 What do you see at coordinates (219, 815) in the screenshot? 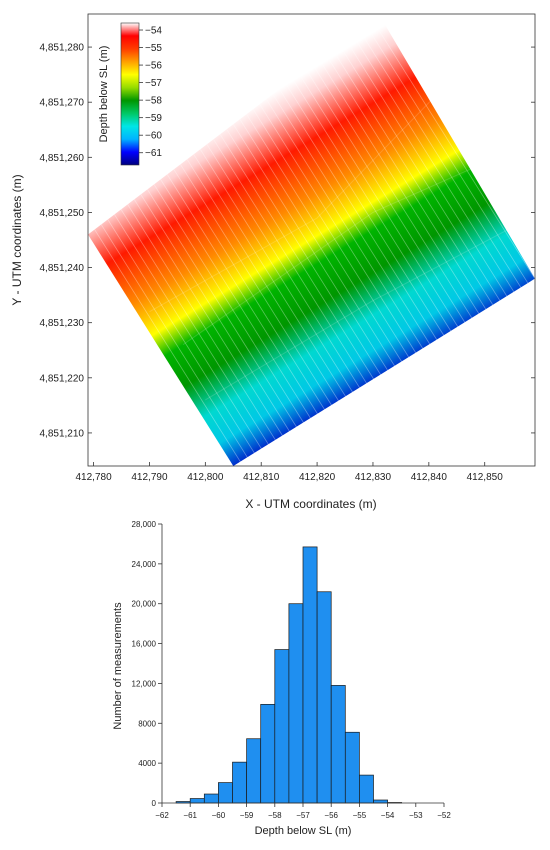
I see `histogram-x-tick-label: −60` at bounding box center [219, 815].